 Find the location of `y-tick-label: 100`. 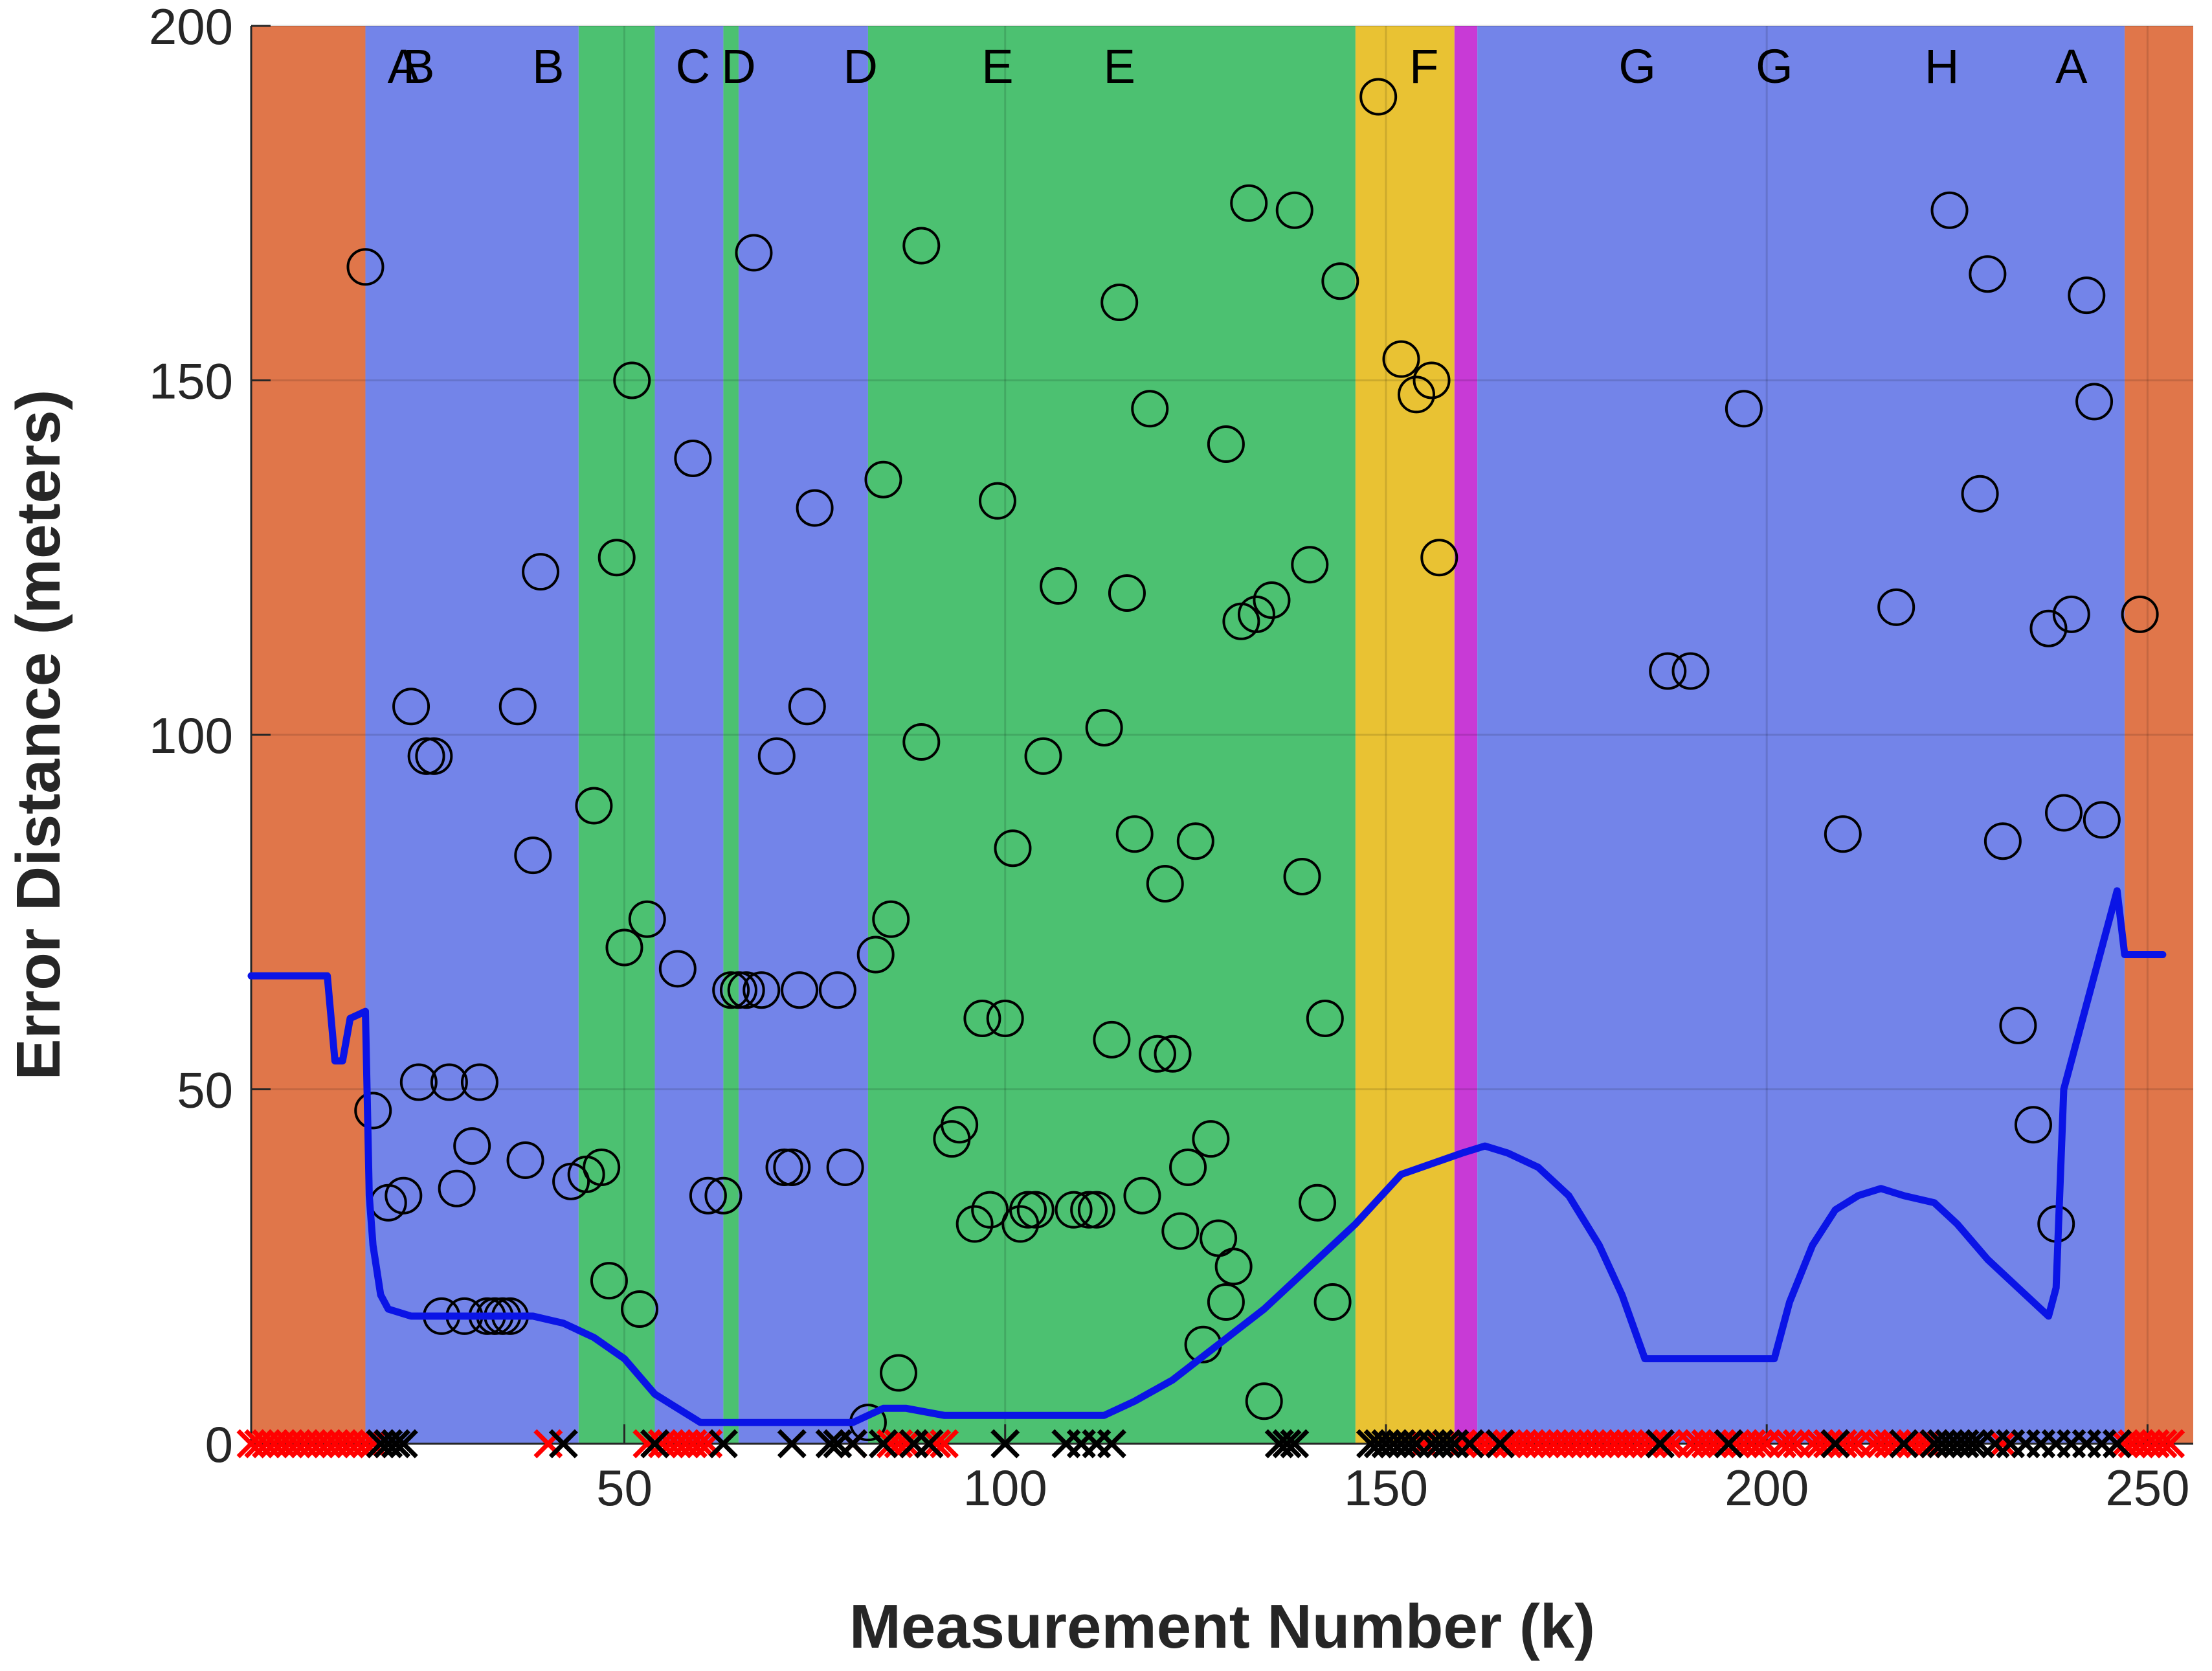

y-tick-label: 100 is located at coordinates (191, 735).